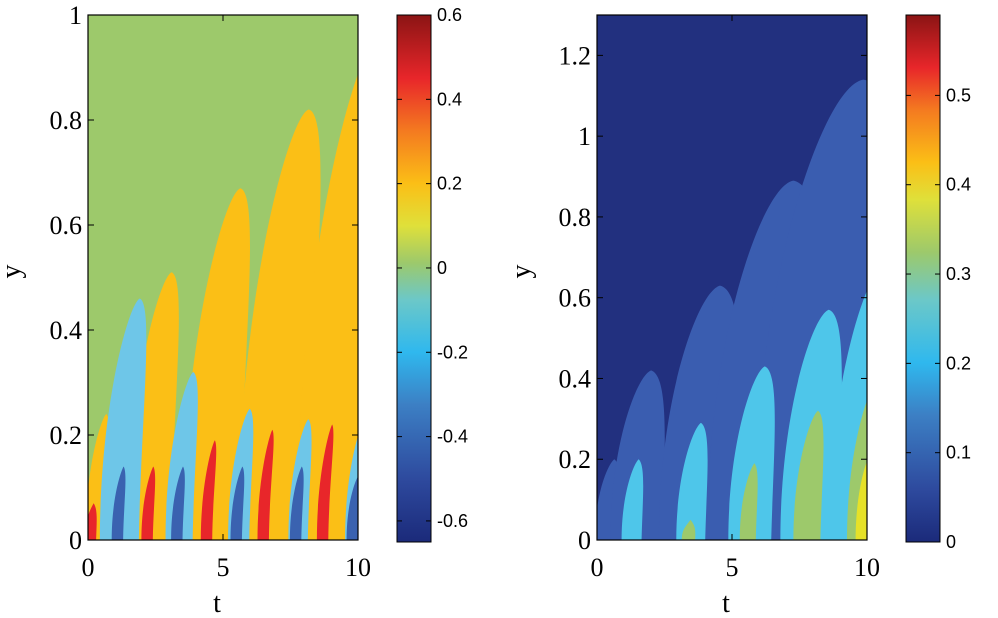 Image resolution: width=998 pixels, height=618 pixels. What do you see at coordinates (575, 378) in the screenshot?
I see `right-y-tick-label: 0.4` at bounding box center [575, 378].